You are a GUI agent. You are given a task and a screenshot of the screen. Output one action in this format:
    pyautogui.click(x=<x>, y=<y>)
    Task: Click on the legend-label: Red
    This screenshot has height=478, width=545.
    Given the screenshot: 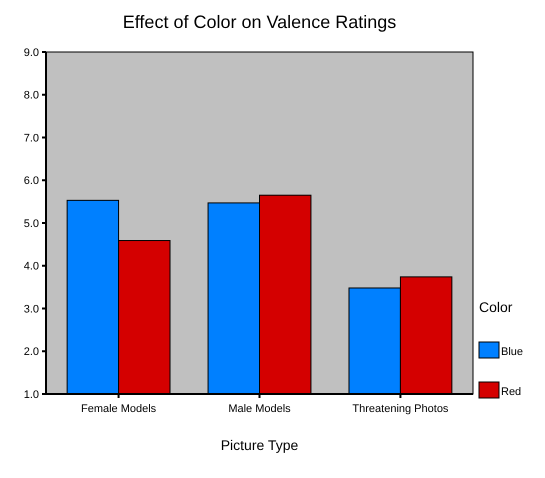 What is the action you would take?
    pyautogui.click(x=511, y=392)
    